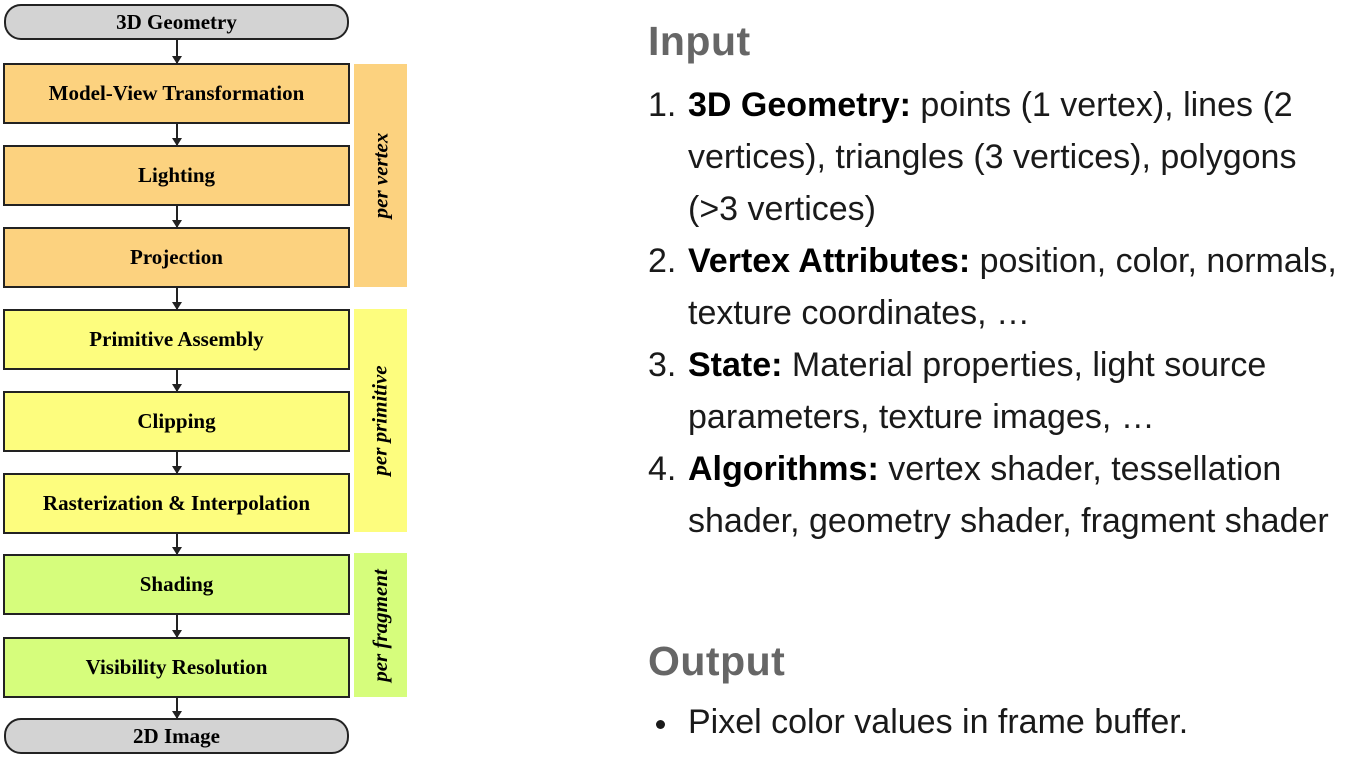  I want to click on group-label: per vertex, so click(380, 175).